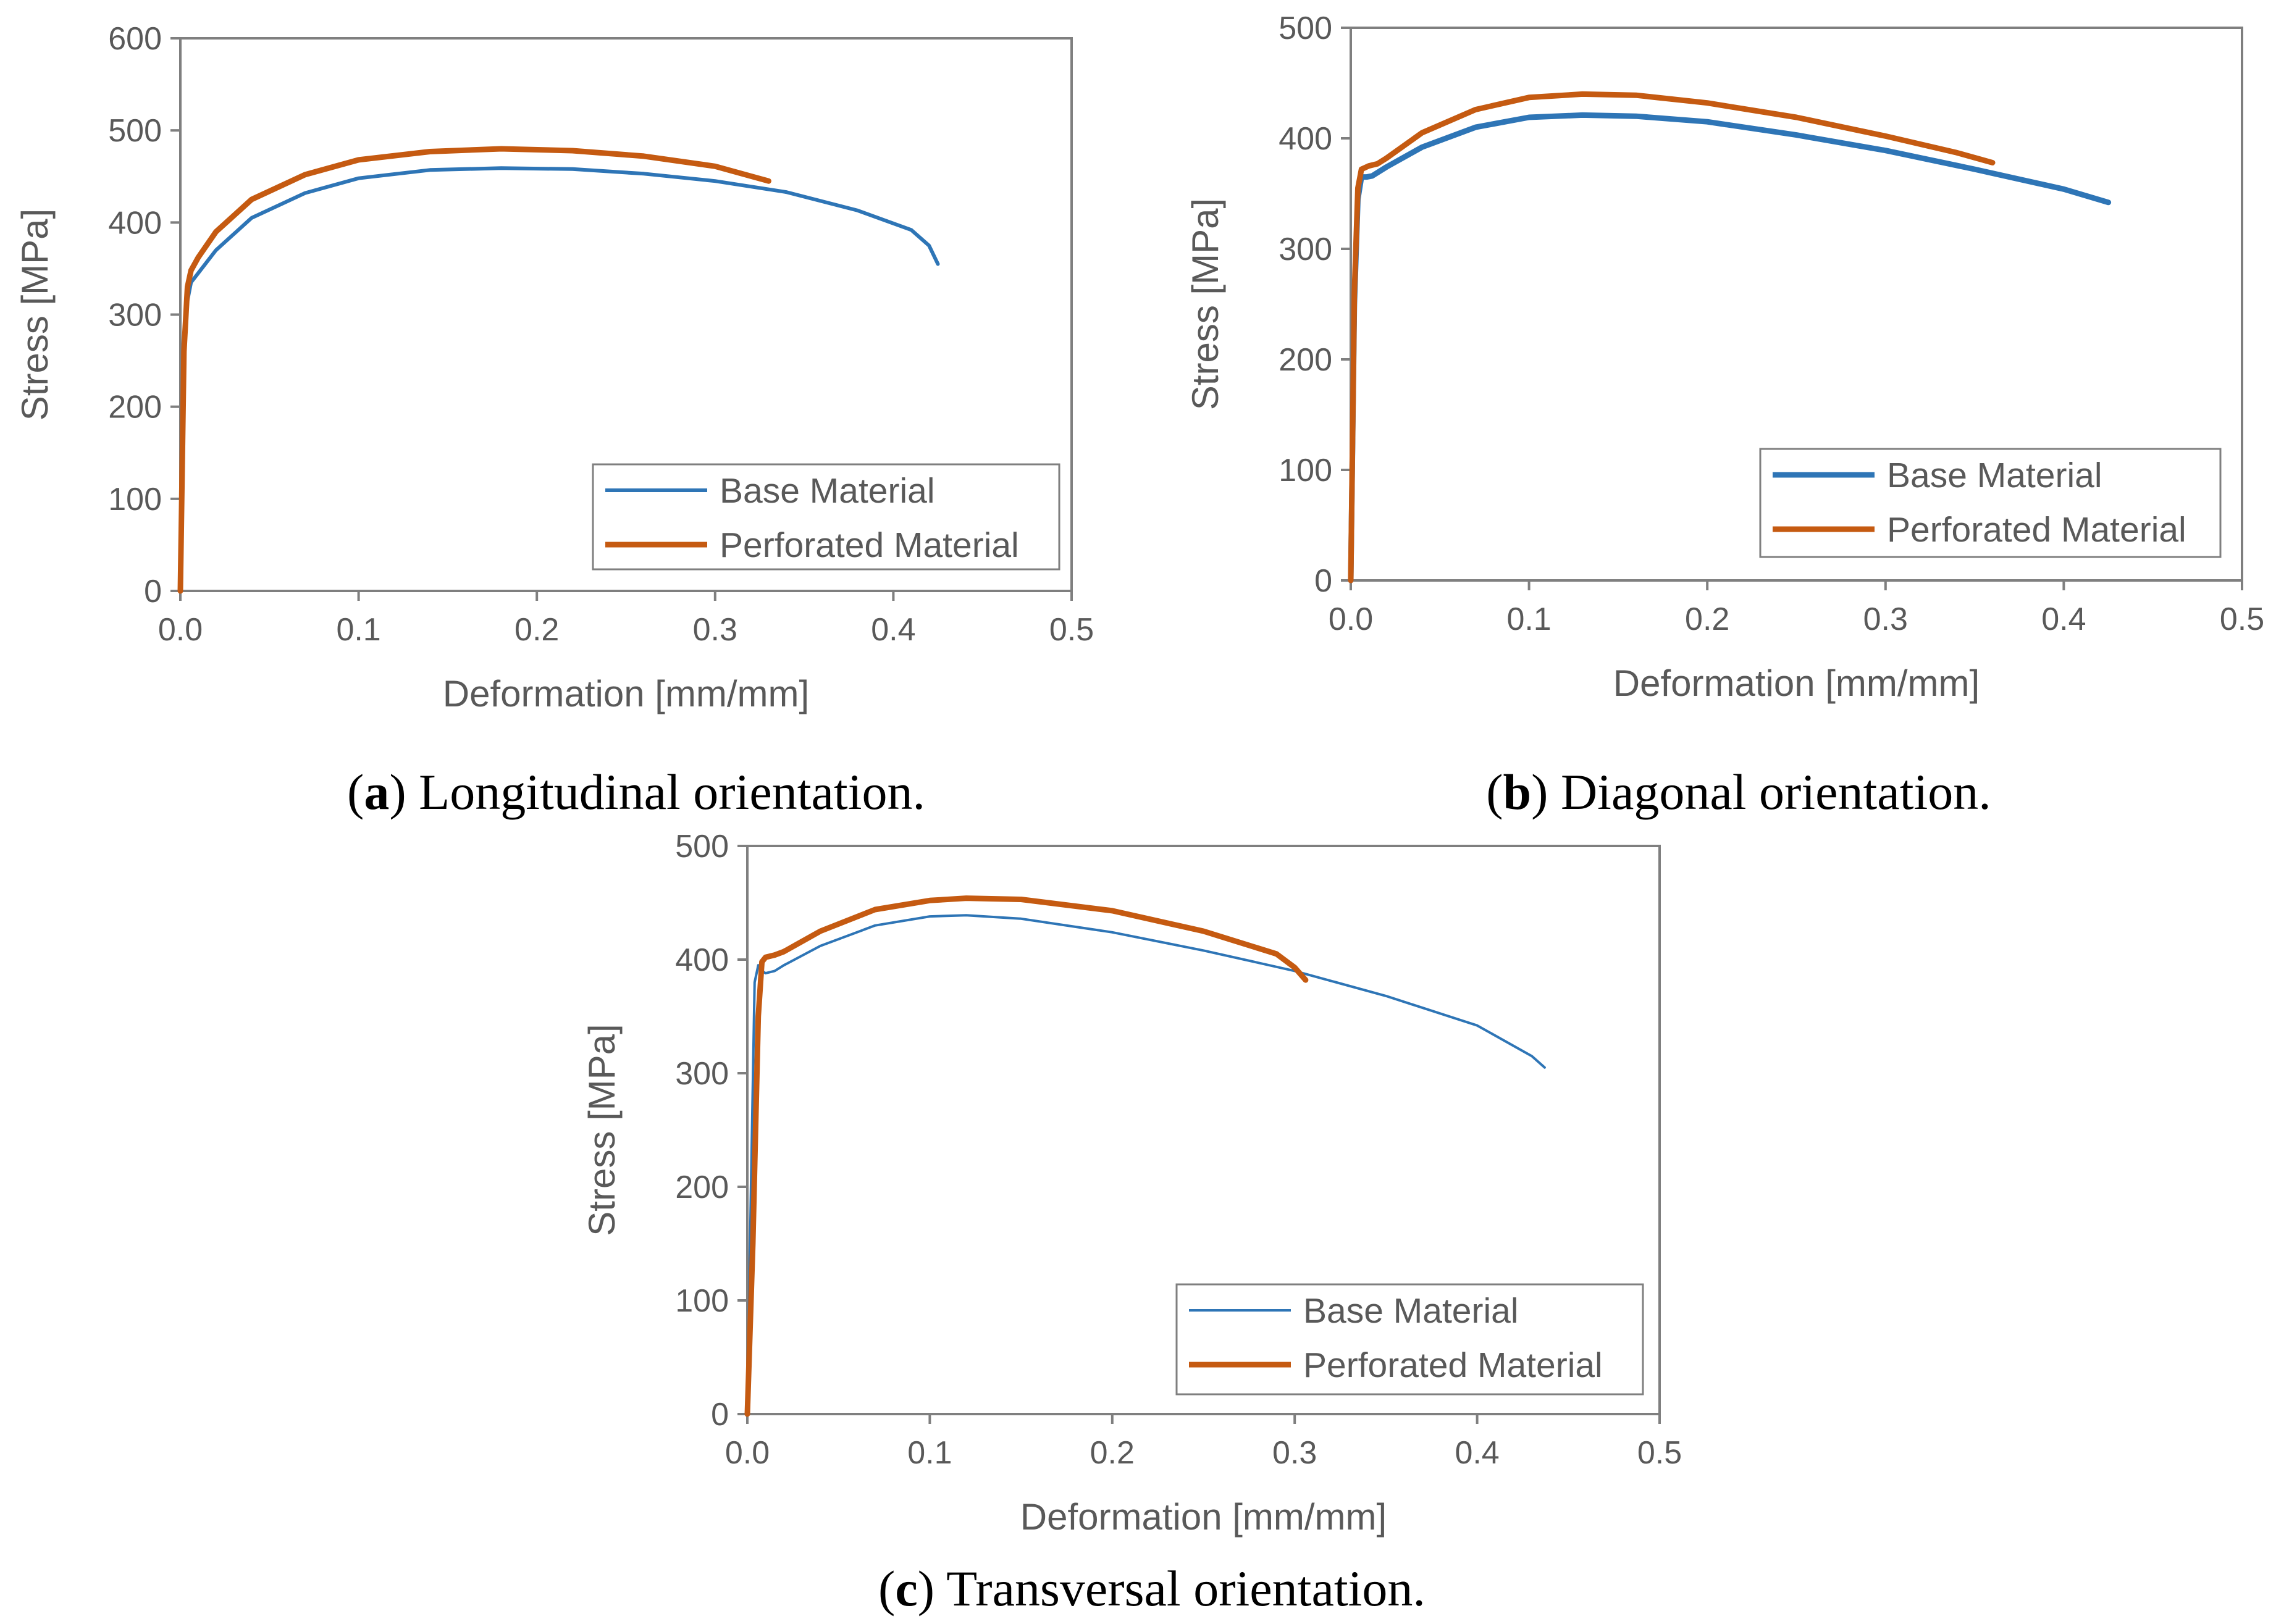  Describe the element at coordinates (355, 792) in the screenshot. I see `caption-a-open: (` at that location.